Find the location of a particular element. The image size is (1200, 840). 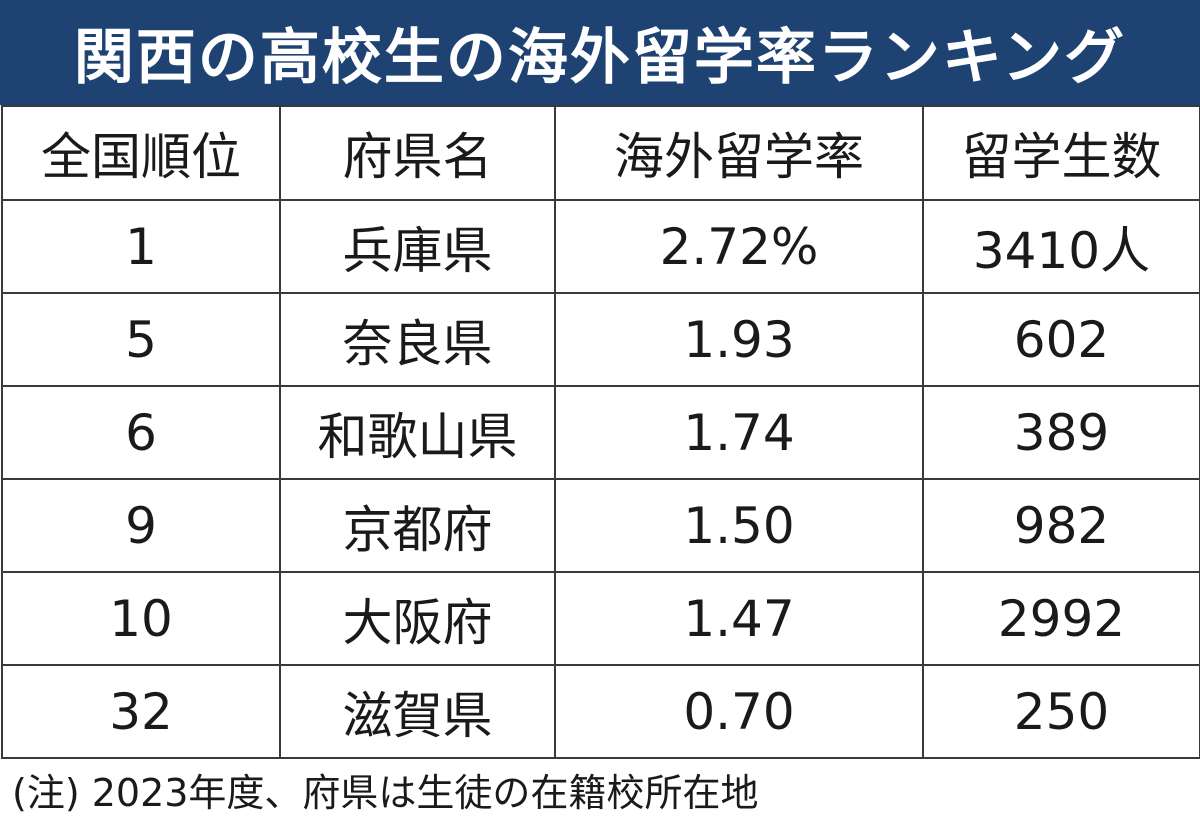

rank-cell: 1 is located at coordinates (141, 246).